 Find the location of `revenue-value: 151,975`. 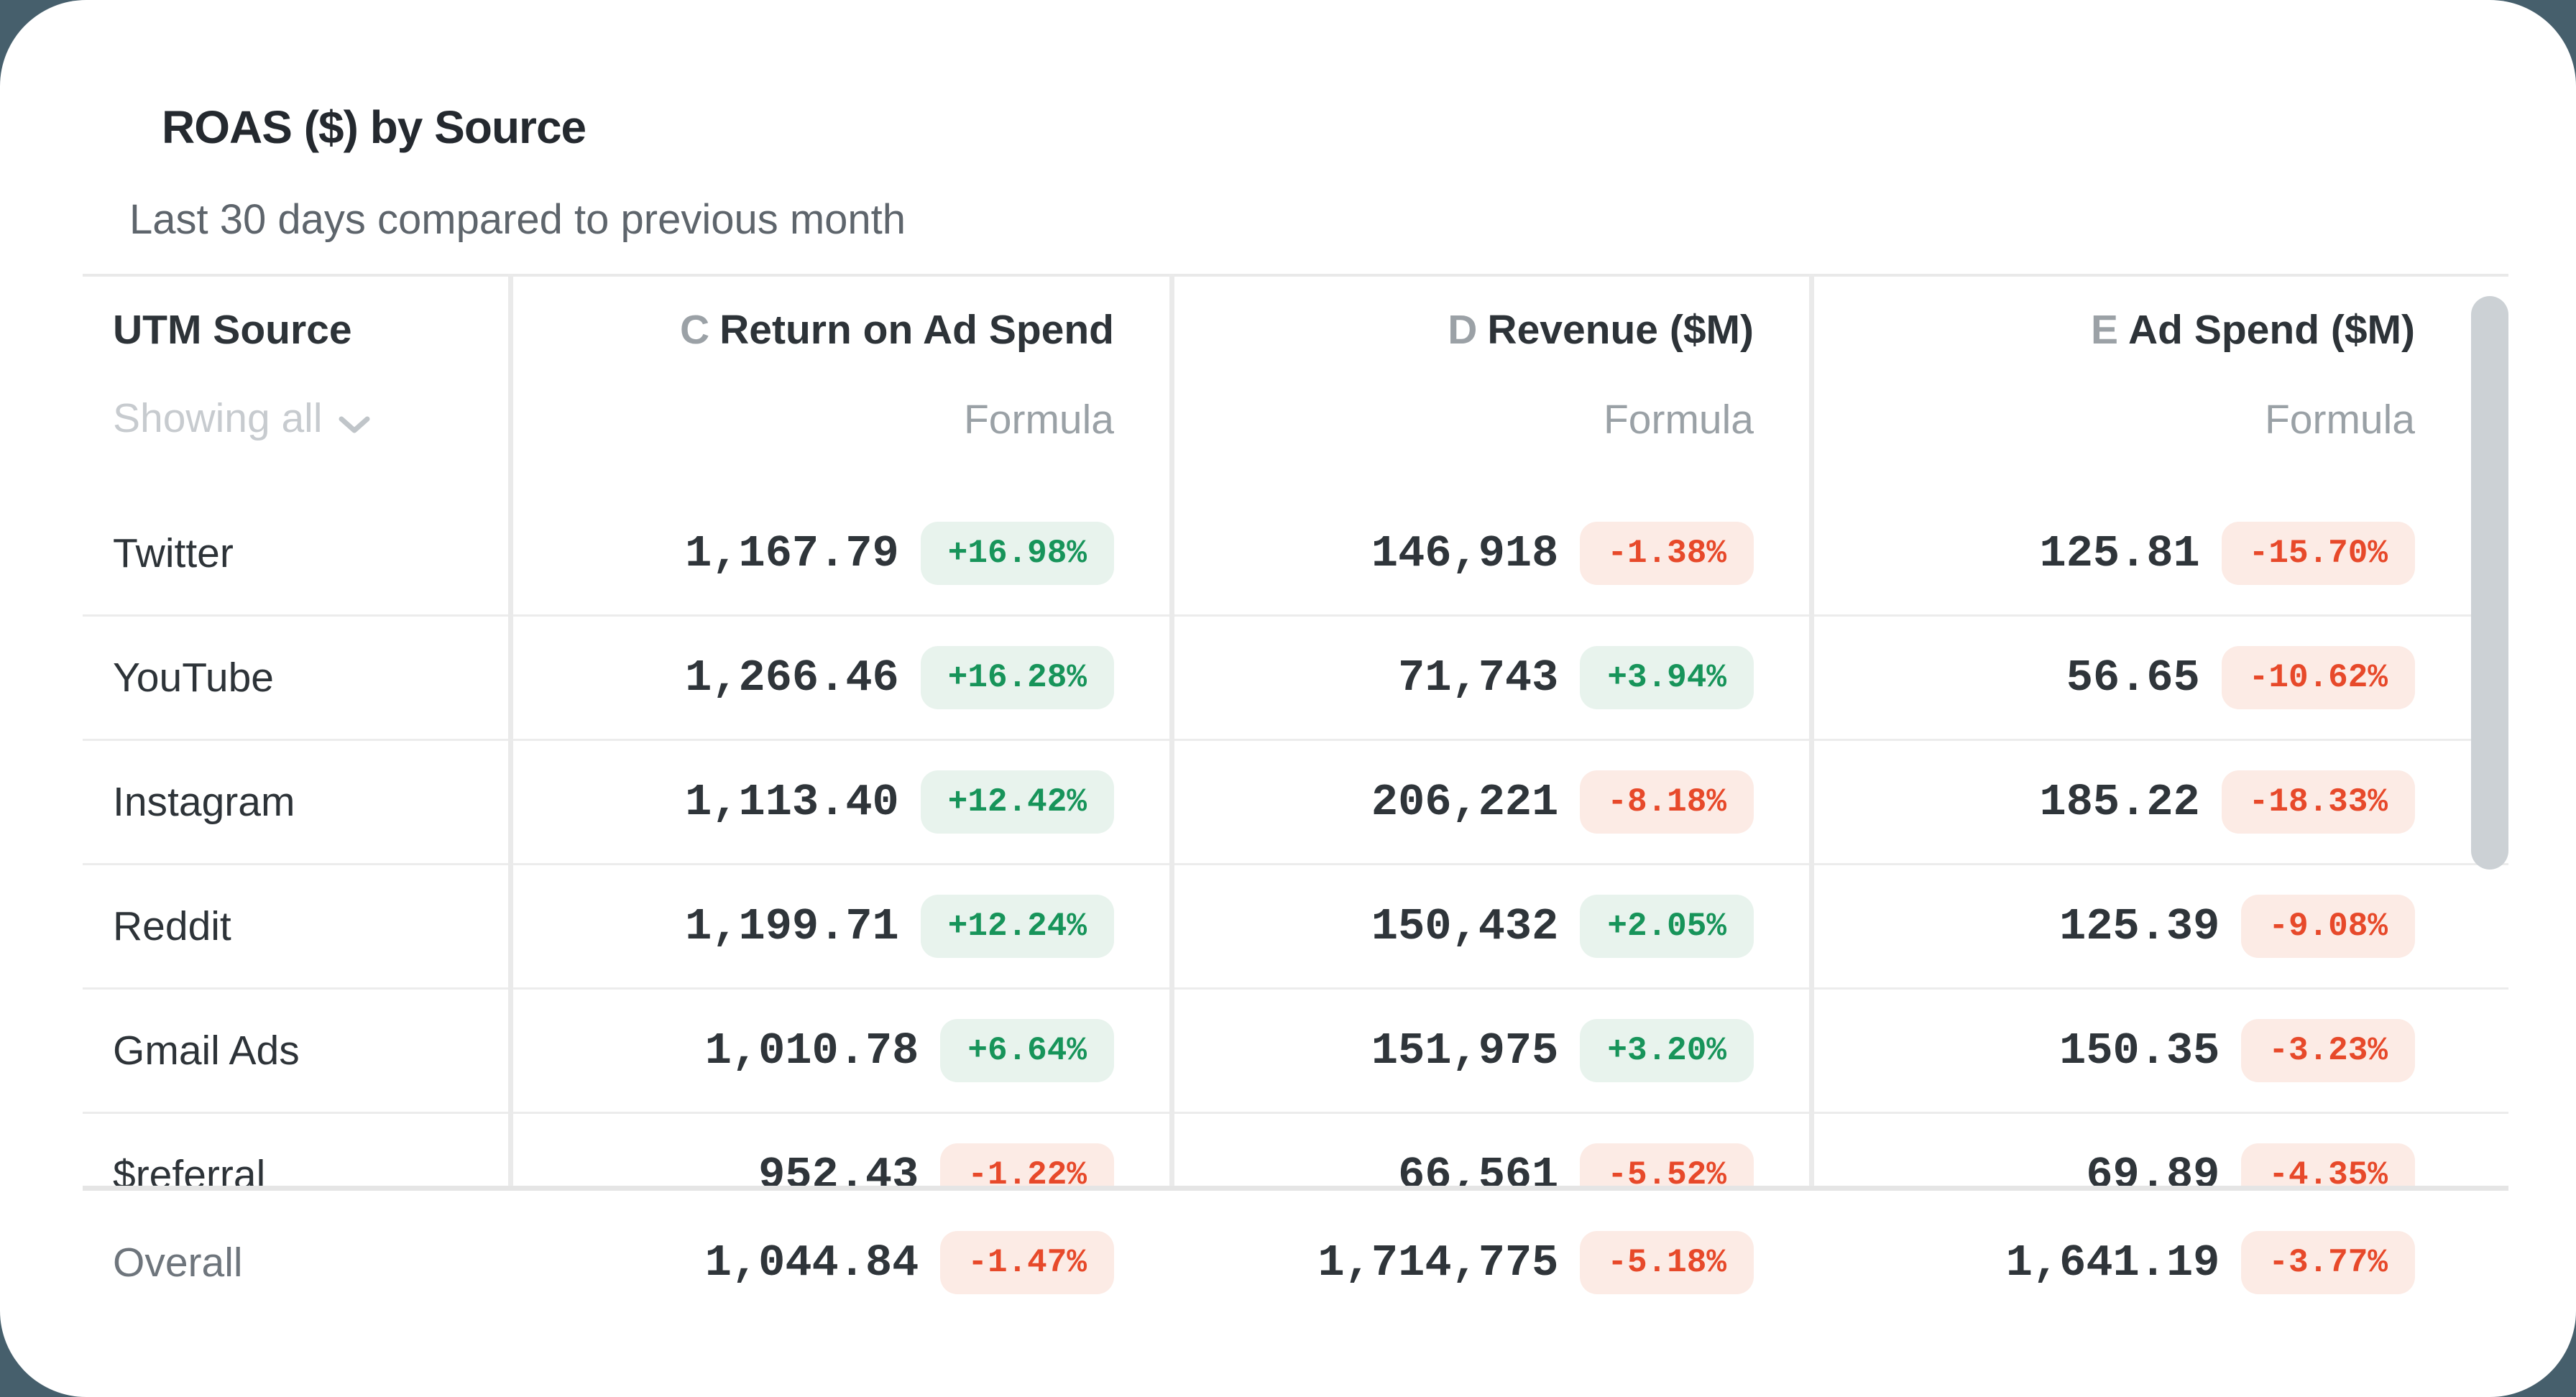

revenue-value: 151,975 is located at coordinates (1465, 1050).